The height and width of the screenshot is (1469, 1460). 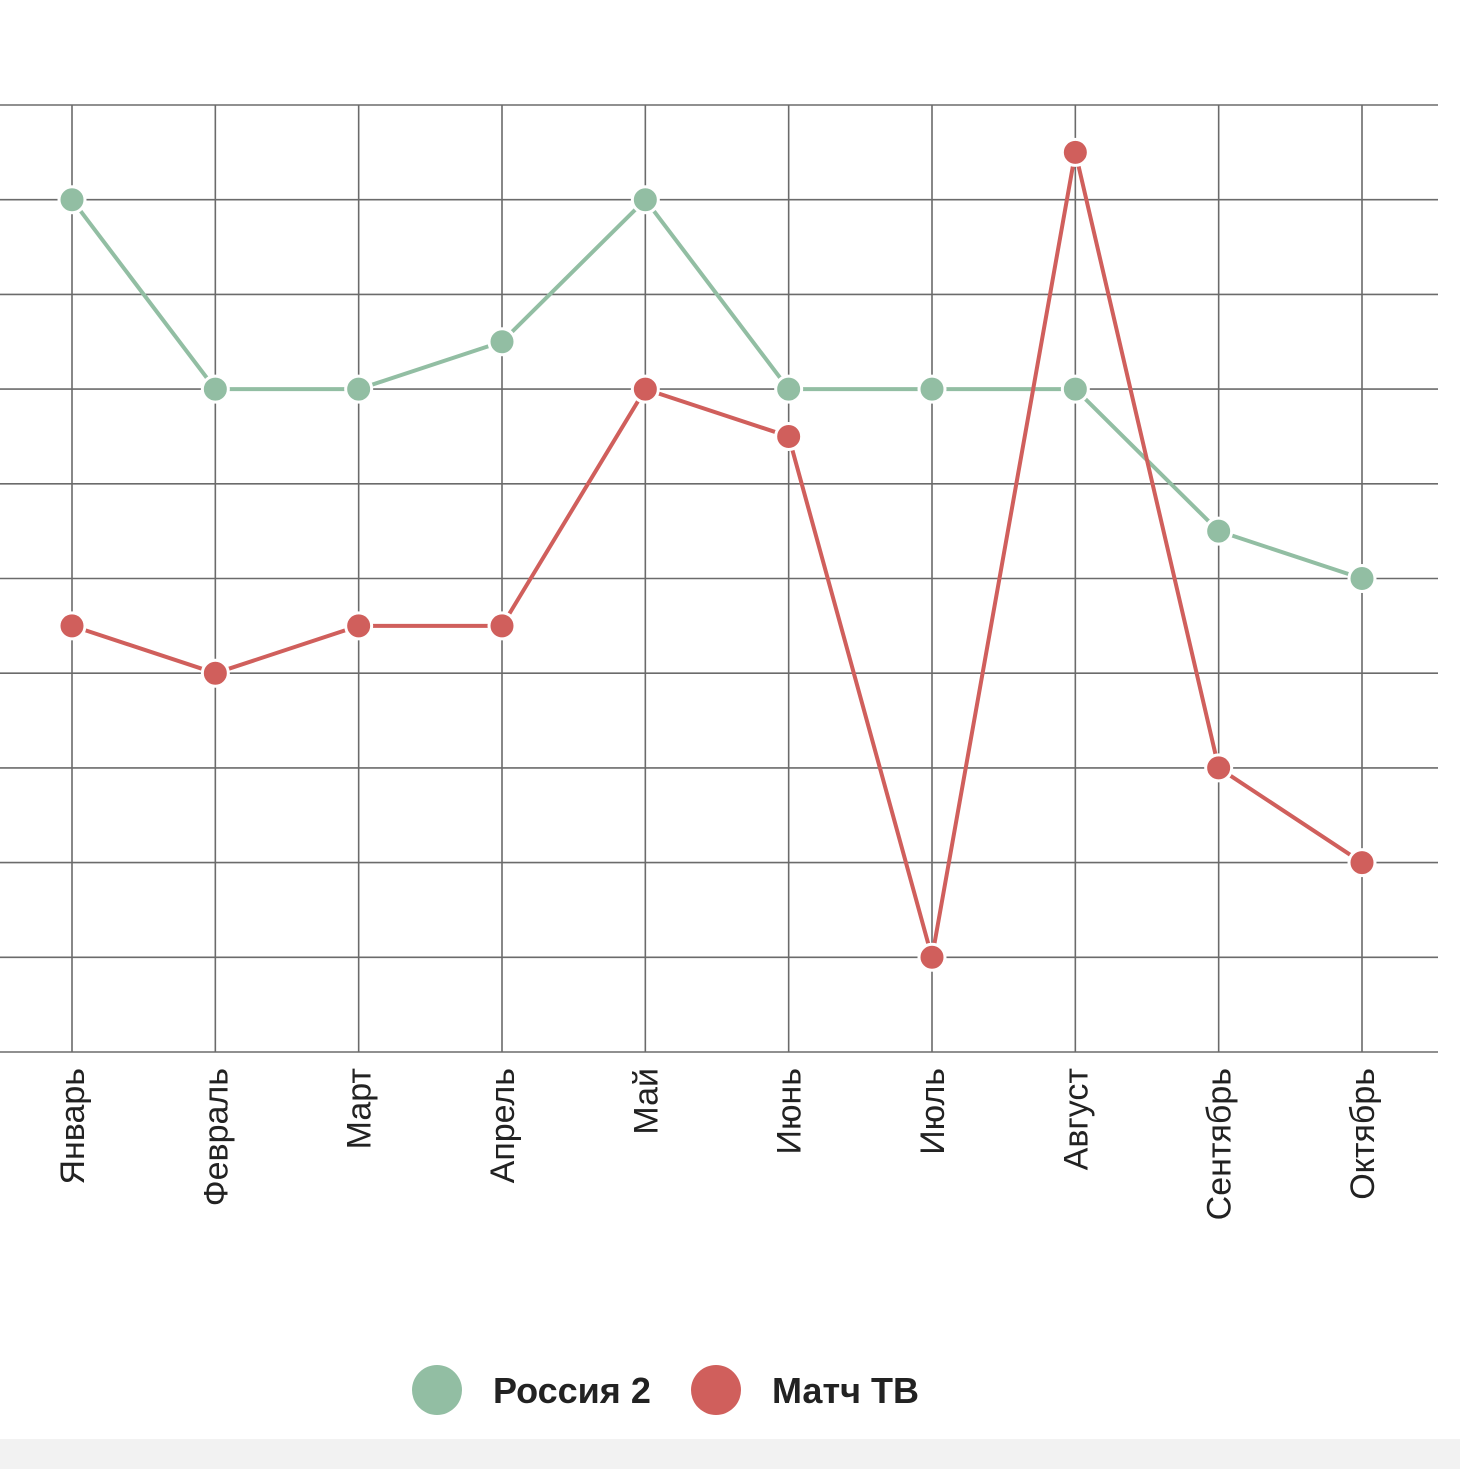 I want to click on x-tick-label: Апрель, so click(x=503, y=1125).